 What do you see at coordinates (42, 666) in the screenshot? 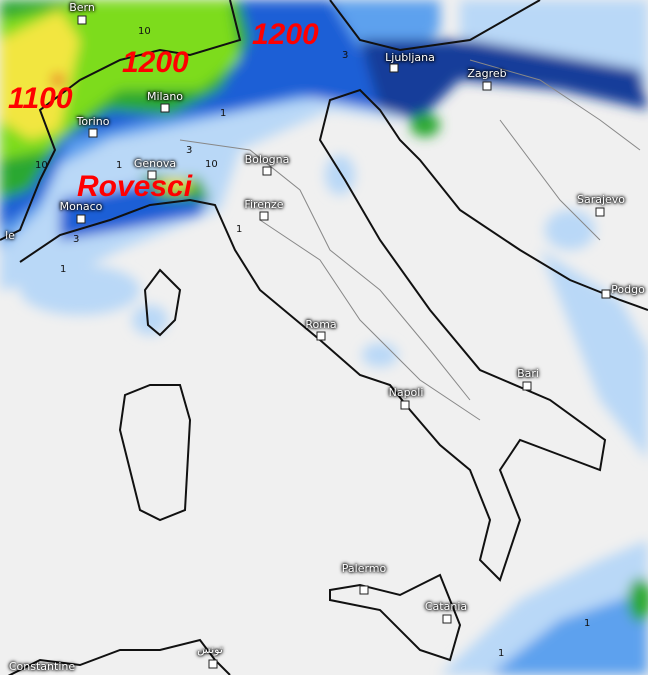
I see `city-label-constantine: Constantine` at bounding box center [42, 666].